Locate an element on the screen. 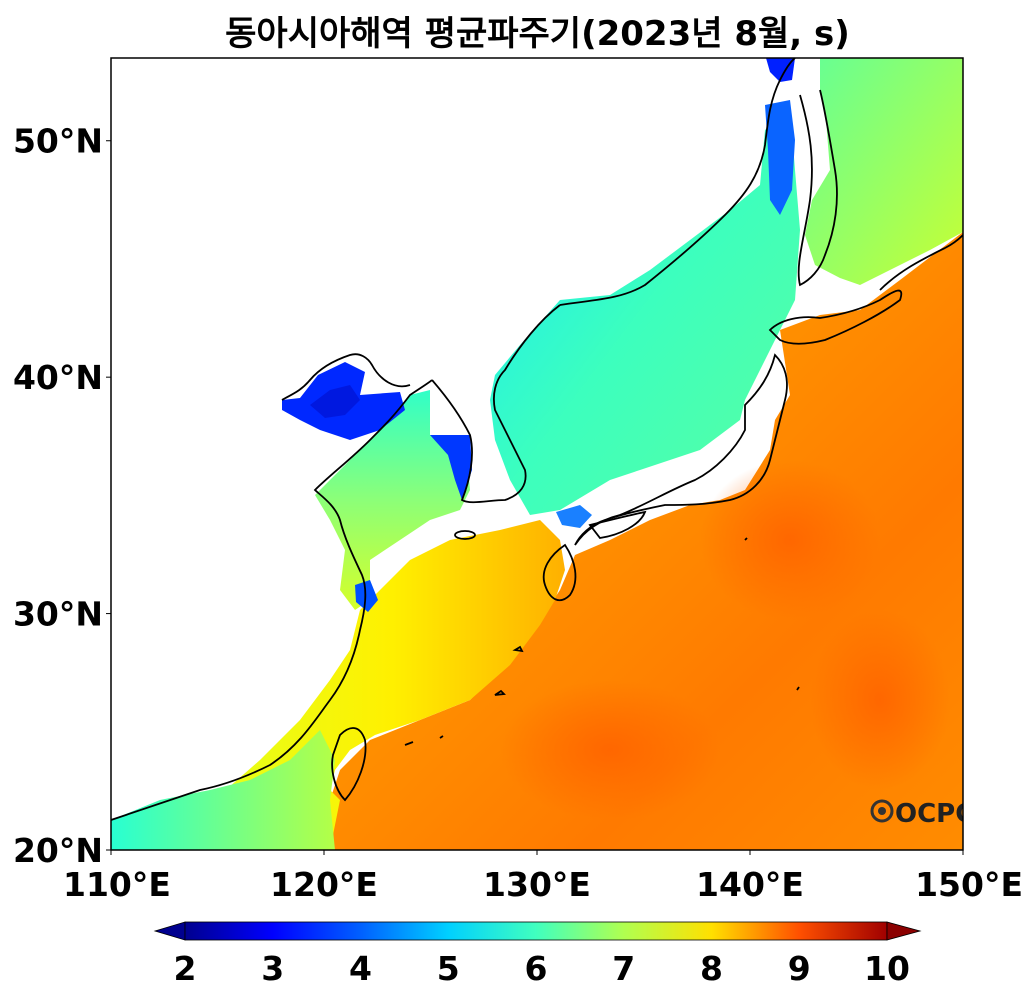 Image resolution: width=1025 pixels, height=998 pixels. colorbar-under-arrow is located at coordinates (169, 931).